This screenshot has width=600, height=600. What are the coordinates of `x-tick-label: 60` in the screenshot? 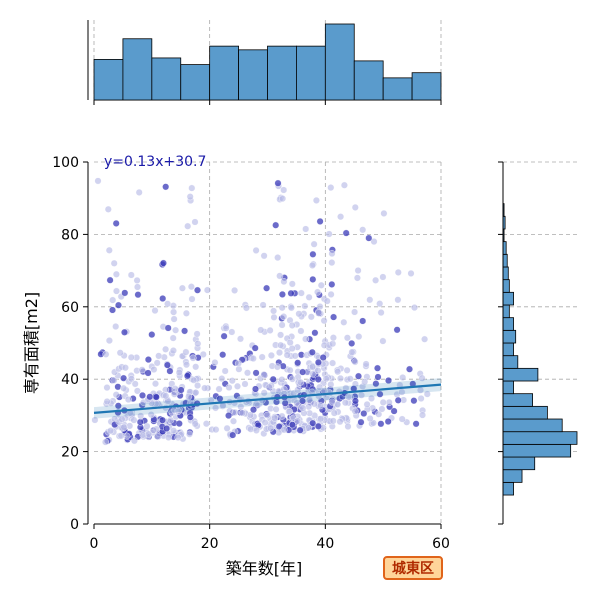 It's located at (441, 544).